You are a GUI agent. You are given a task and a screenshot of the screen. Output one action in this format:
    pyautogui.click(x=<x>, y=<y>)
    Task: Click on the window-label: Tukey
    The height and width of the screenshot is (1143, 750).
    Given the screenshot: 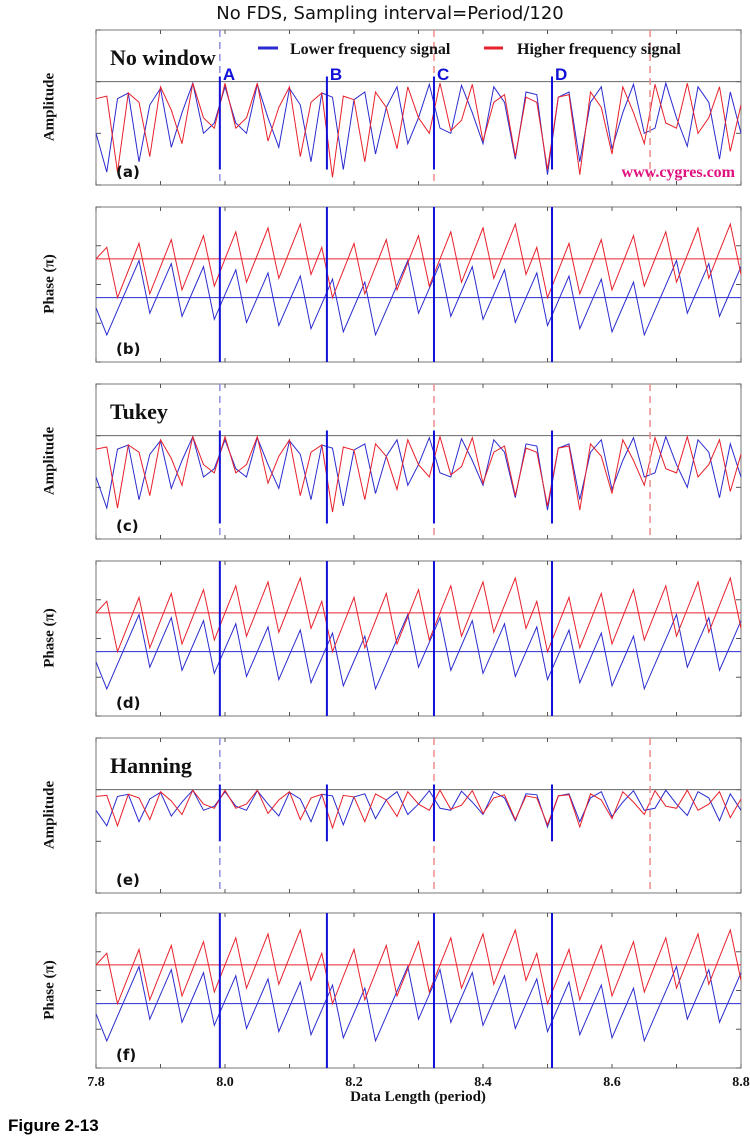 What is the action you would take?
    pyautogui.click(x=139, y=411)
    